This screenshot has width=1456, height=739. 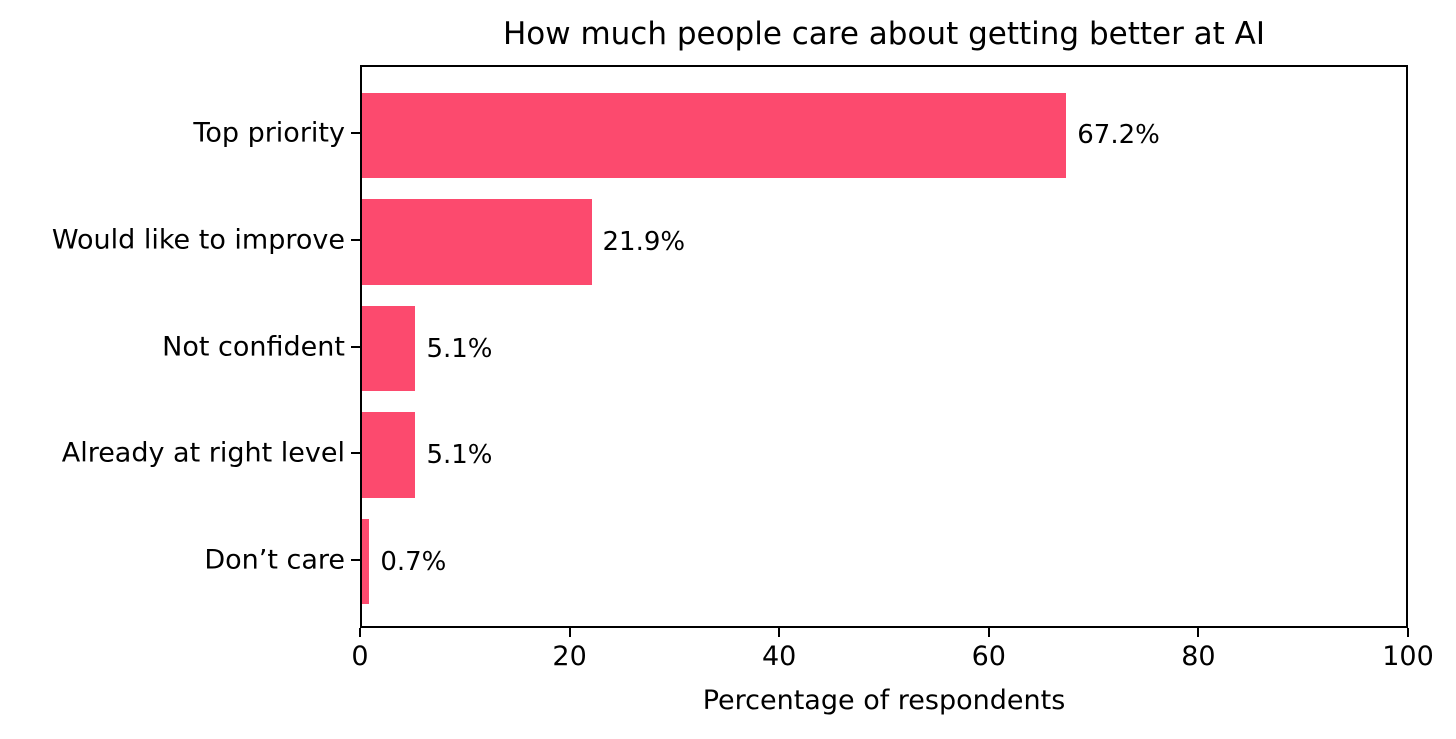 I want to click on x-axis-label: Percentage of respondents, so click(x=884, y=700).